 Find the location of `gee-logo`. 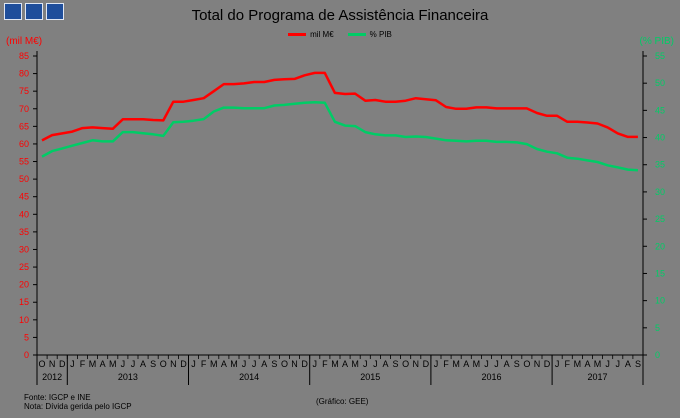

gee-logo is located at coordinates (34, 11).